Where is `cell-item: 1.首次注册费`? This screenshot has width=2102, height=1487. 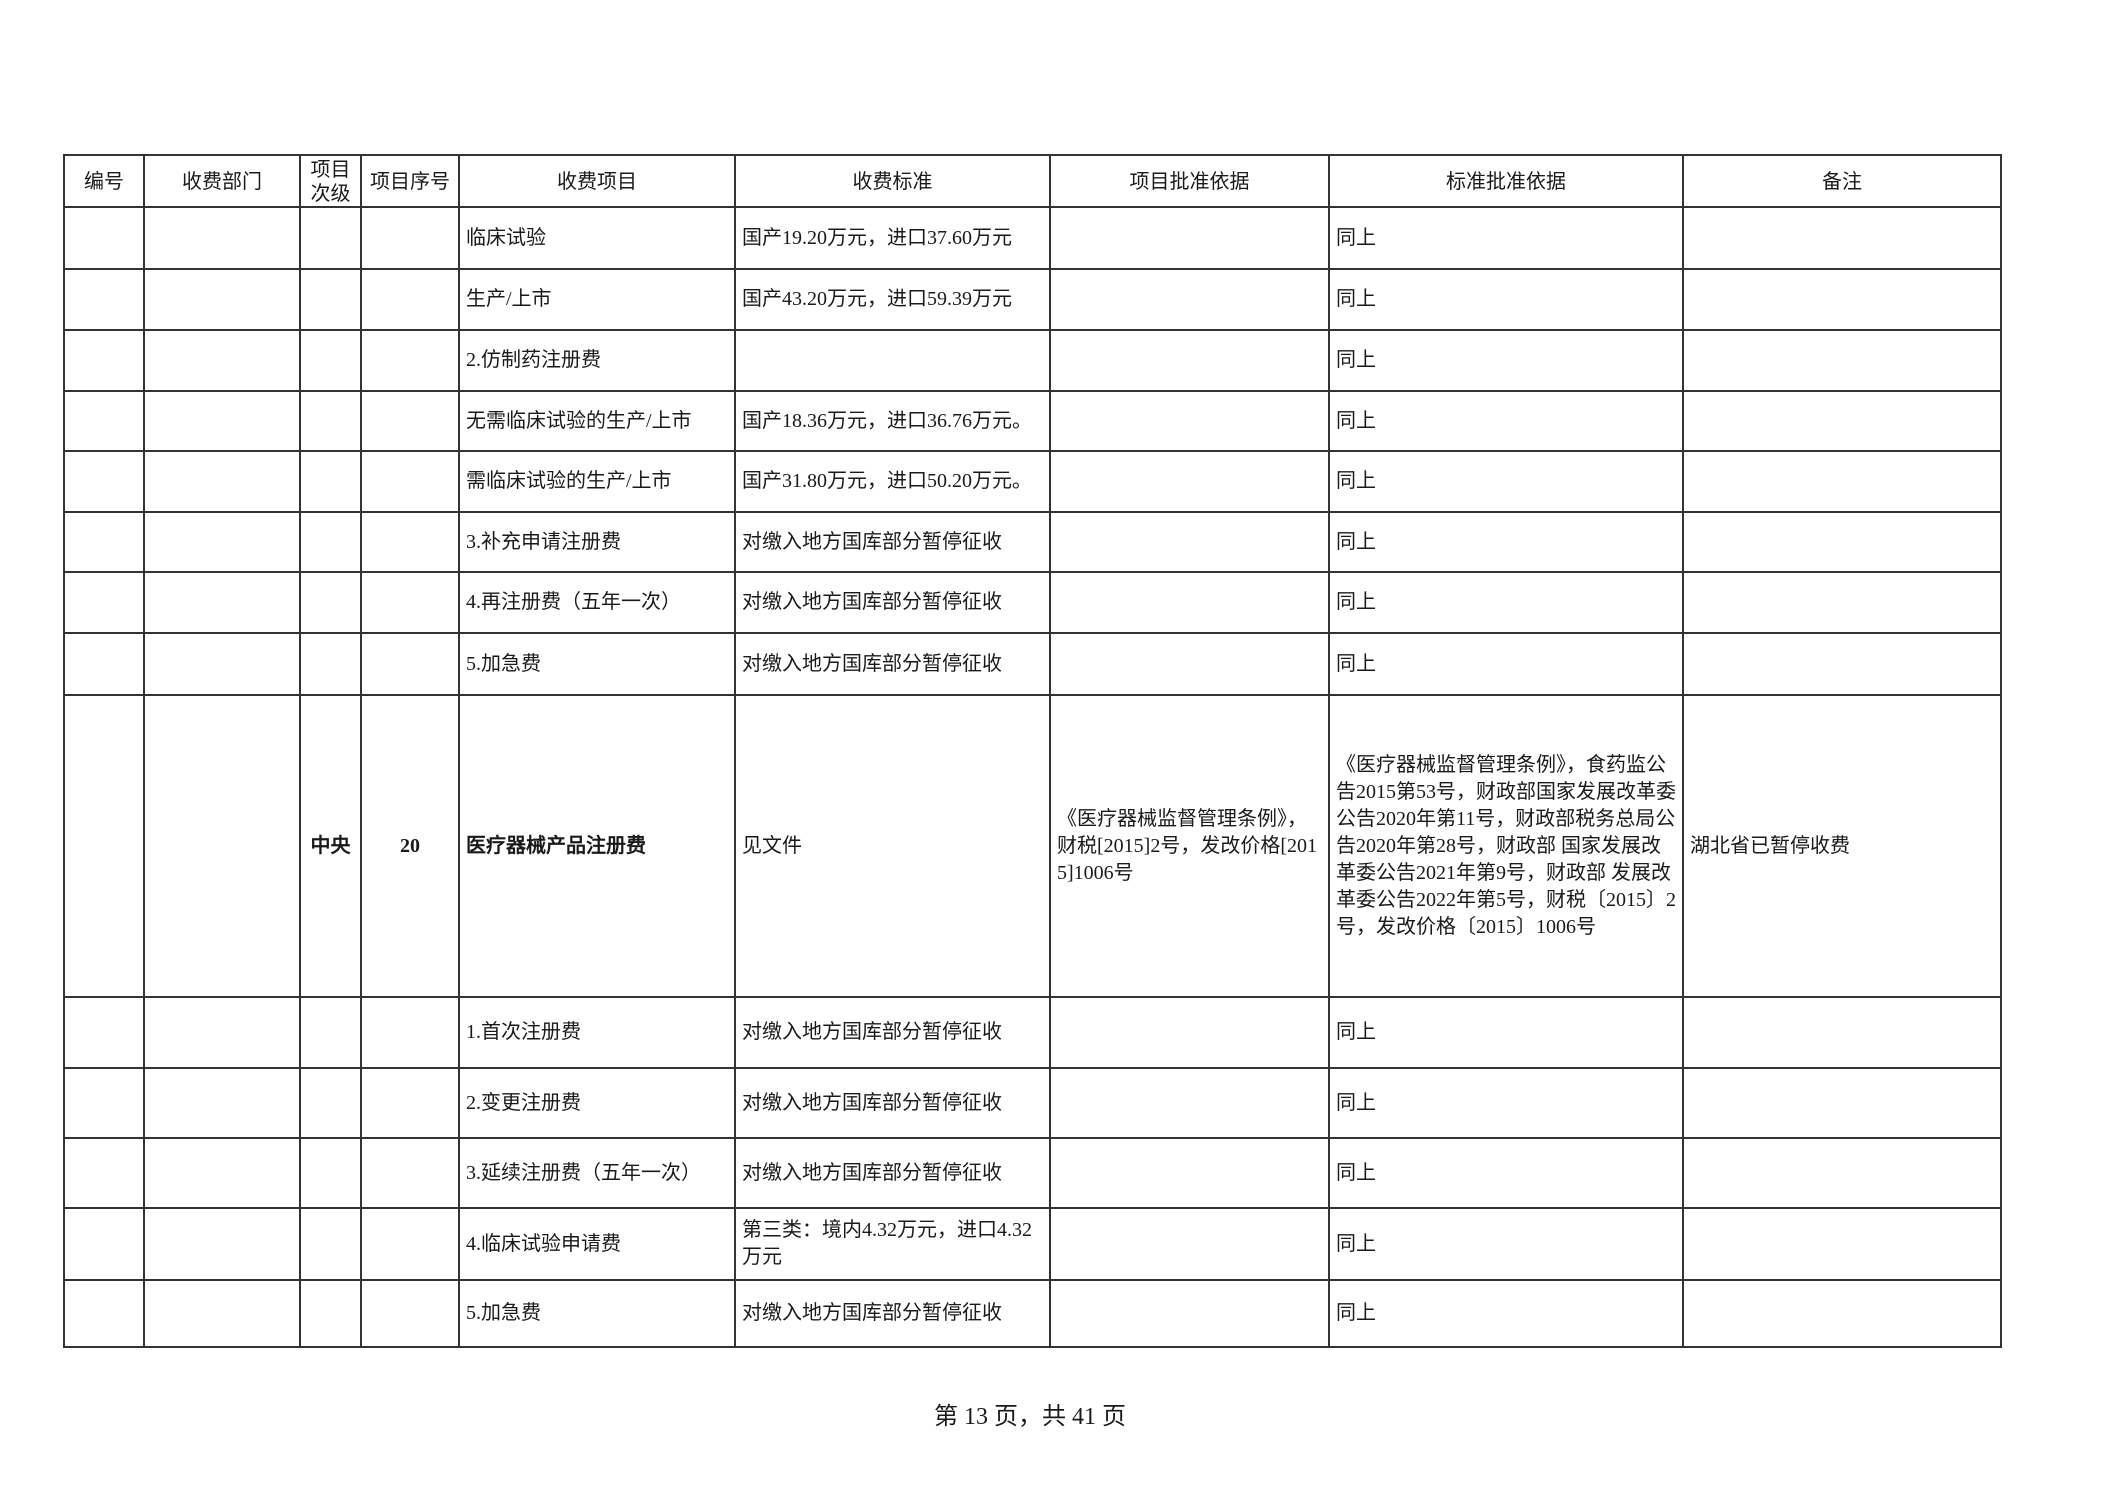
cell-item: 1.首次注册费 is located at coordinates (597, 1032).